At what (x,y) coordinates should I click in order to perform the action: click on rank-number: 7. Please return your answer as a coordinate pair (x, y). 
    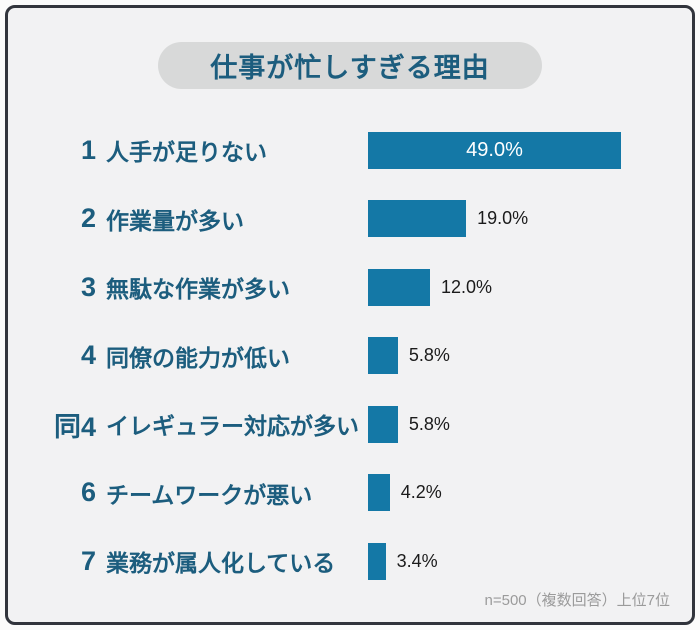
    Looking at the image, I should click on (88, 560).